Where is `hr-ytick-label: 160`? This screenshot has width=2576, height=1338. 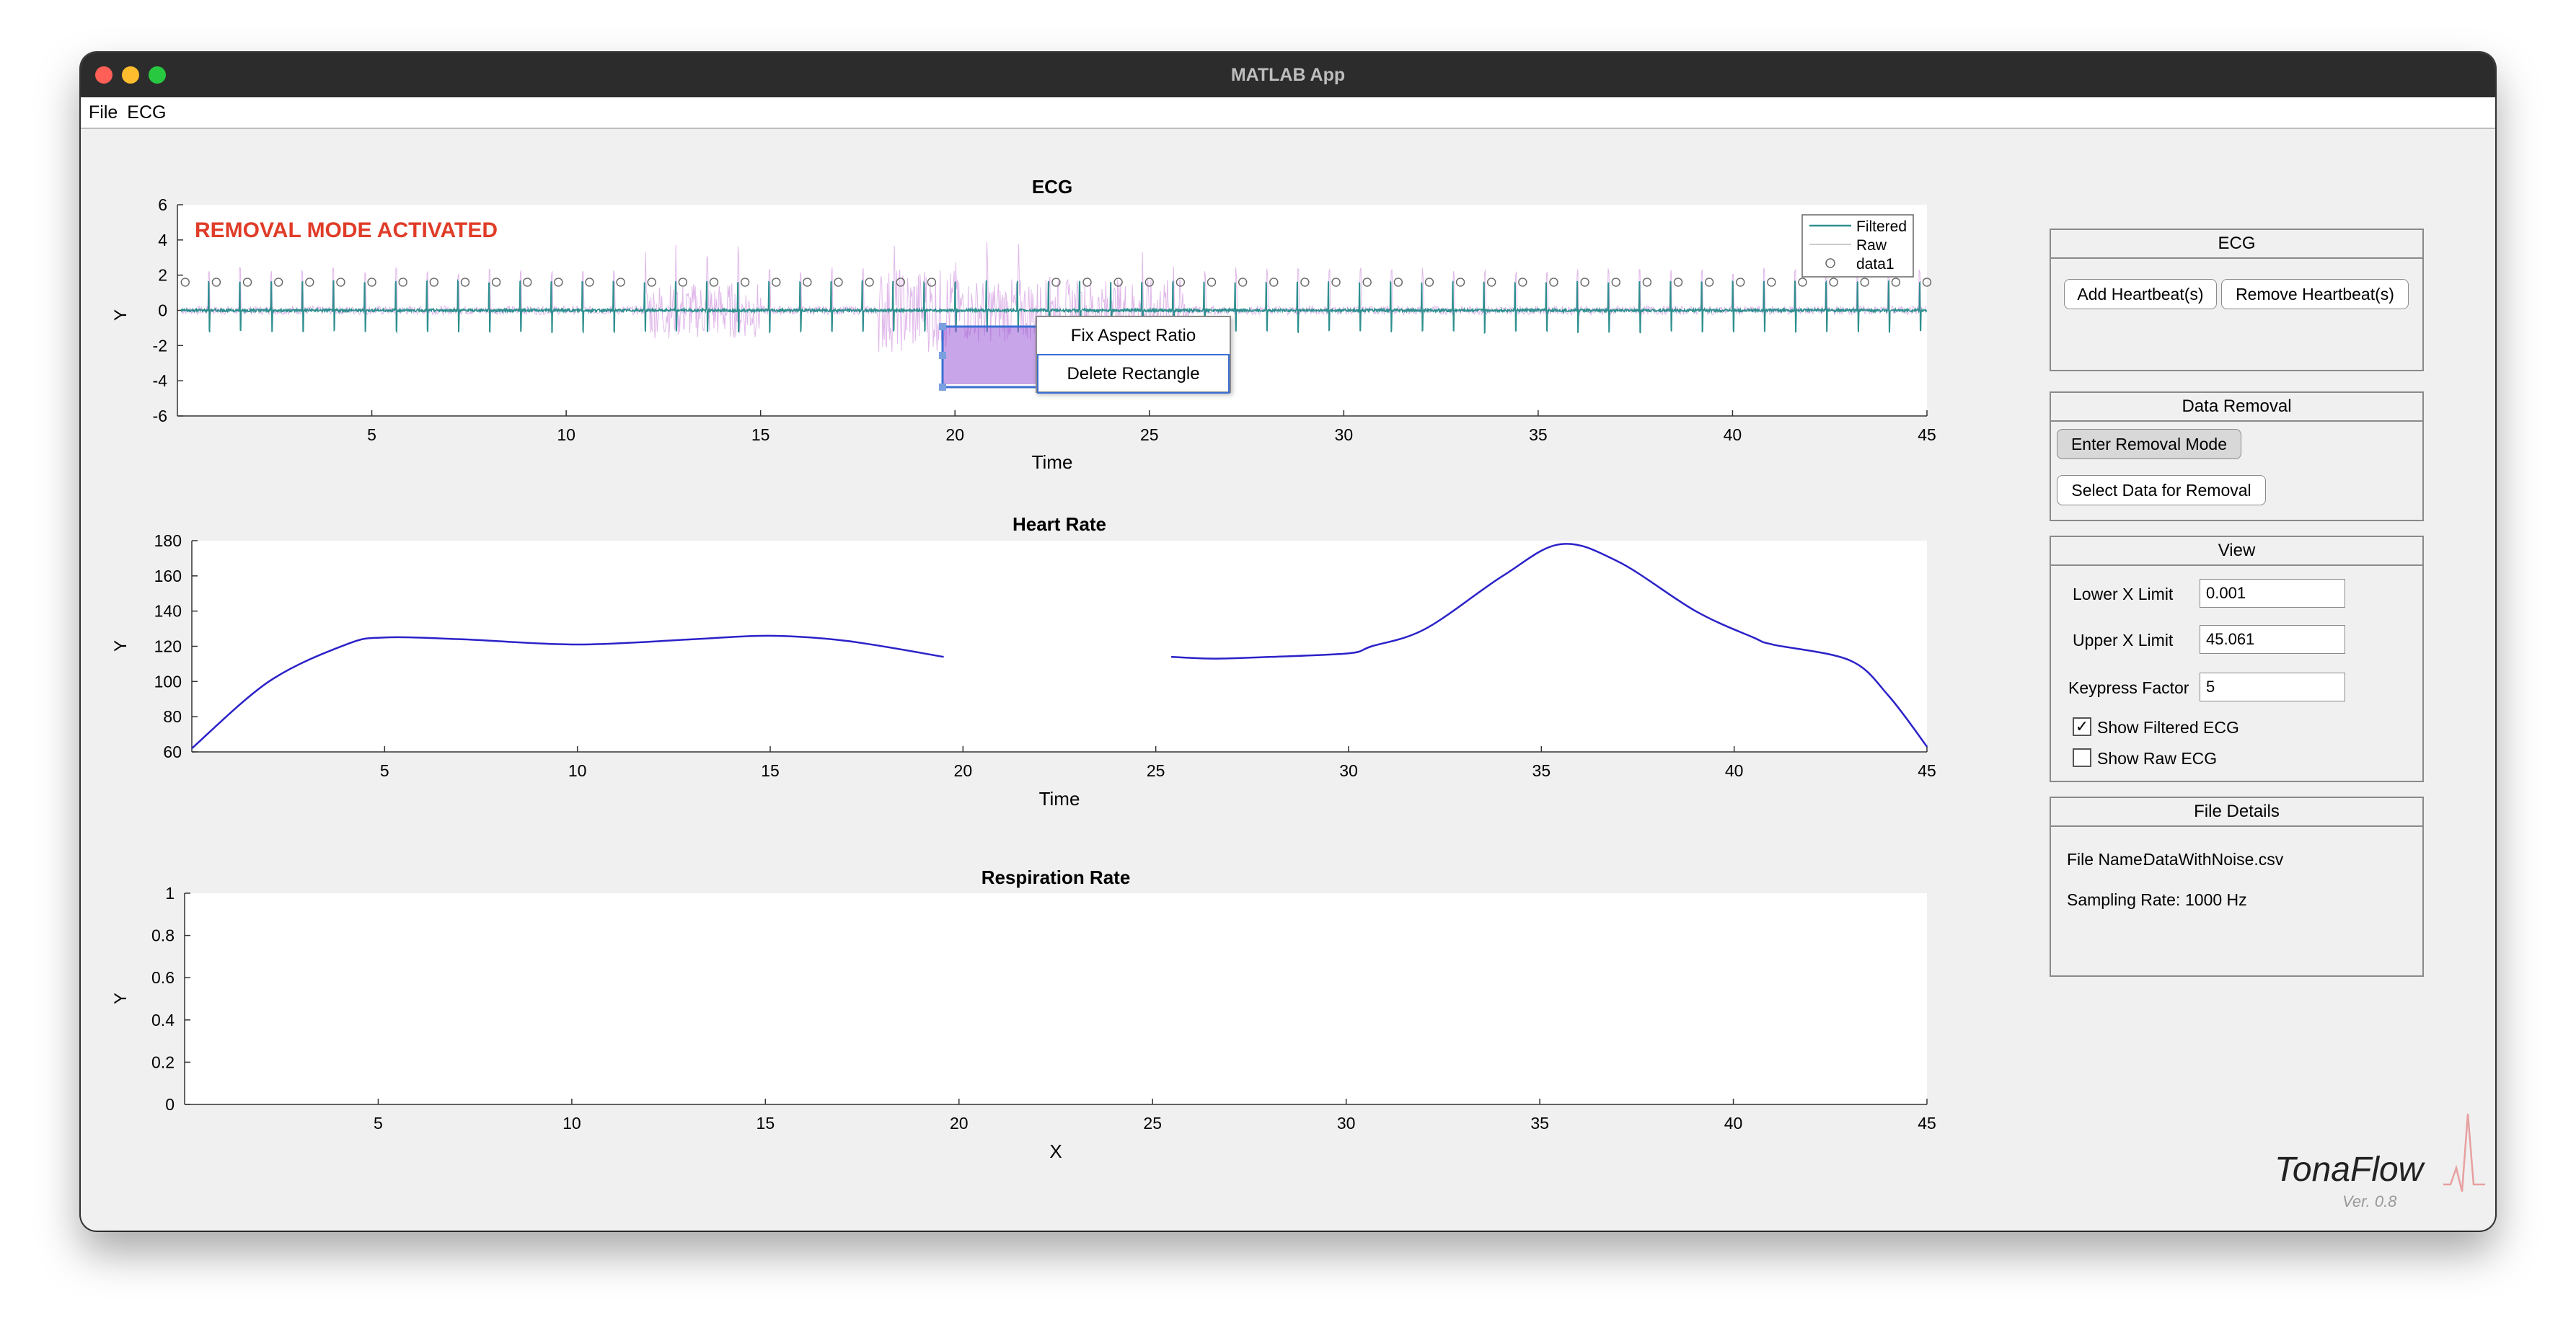
hr-ytick-label: 160 is located at coordinates (168, 576).